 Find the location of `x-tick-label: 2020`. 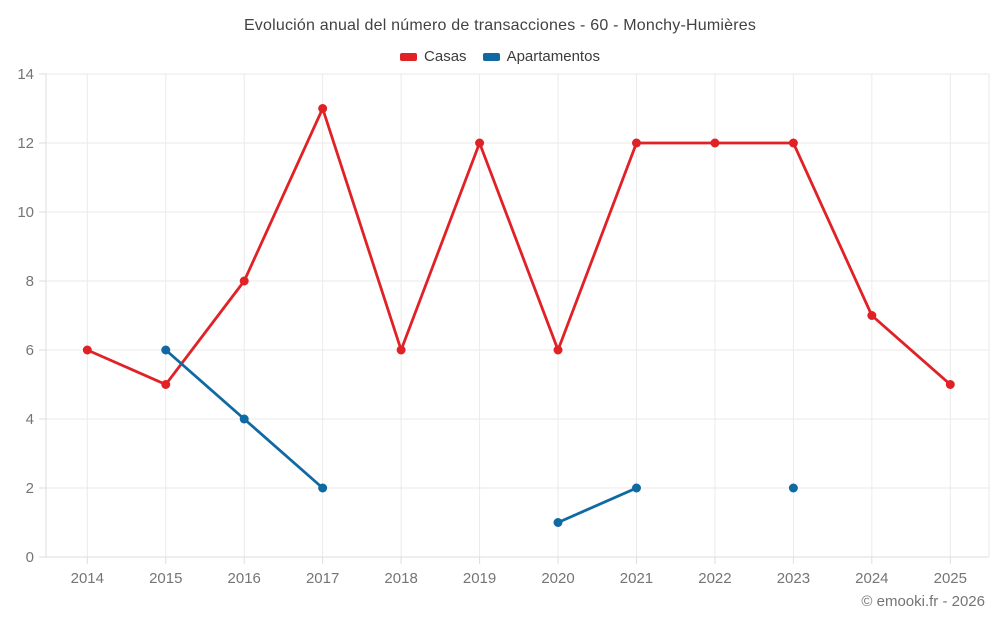

x-tick-label: 2020 is located at coordinates (557, 578).